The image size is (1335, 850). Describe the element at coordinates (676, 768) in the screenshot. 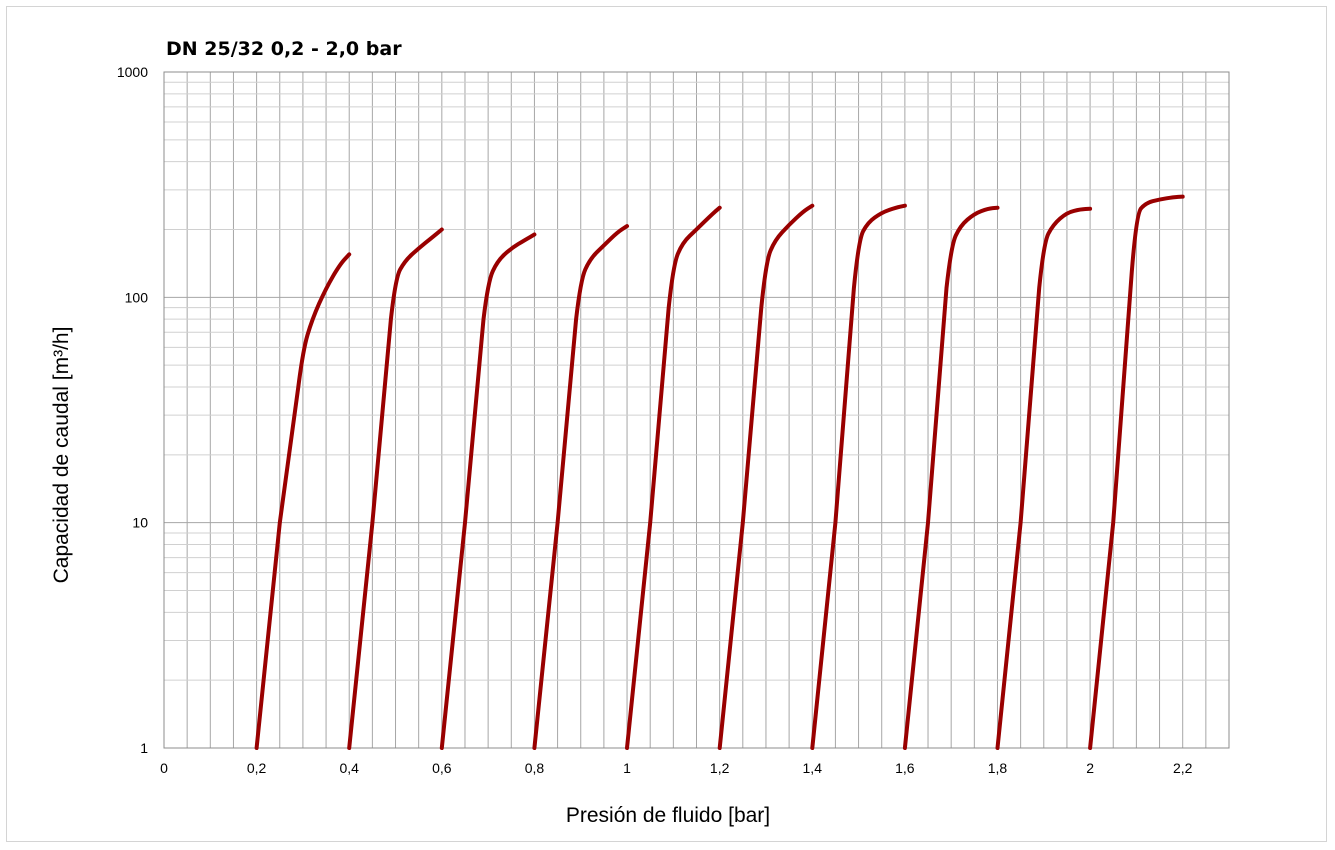

I see `x-tick-labels: 0 0,2 0,4 0,6 0,8 1 1,2 1,4 1,6 1,8 2 2,2` at that location.